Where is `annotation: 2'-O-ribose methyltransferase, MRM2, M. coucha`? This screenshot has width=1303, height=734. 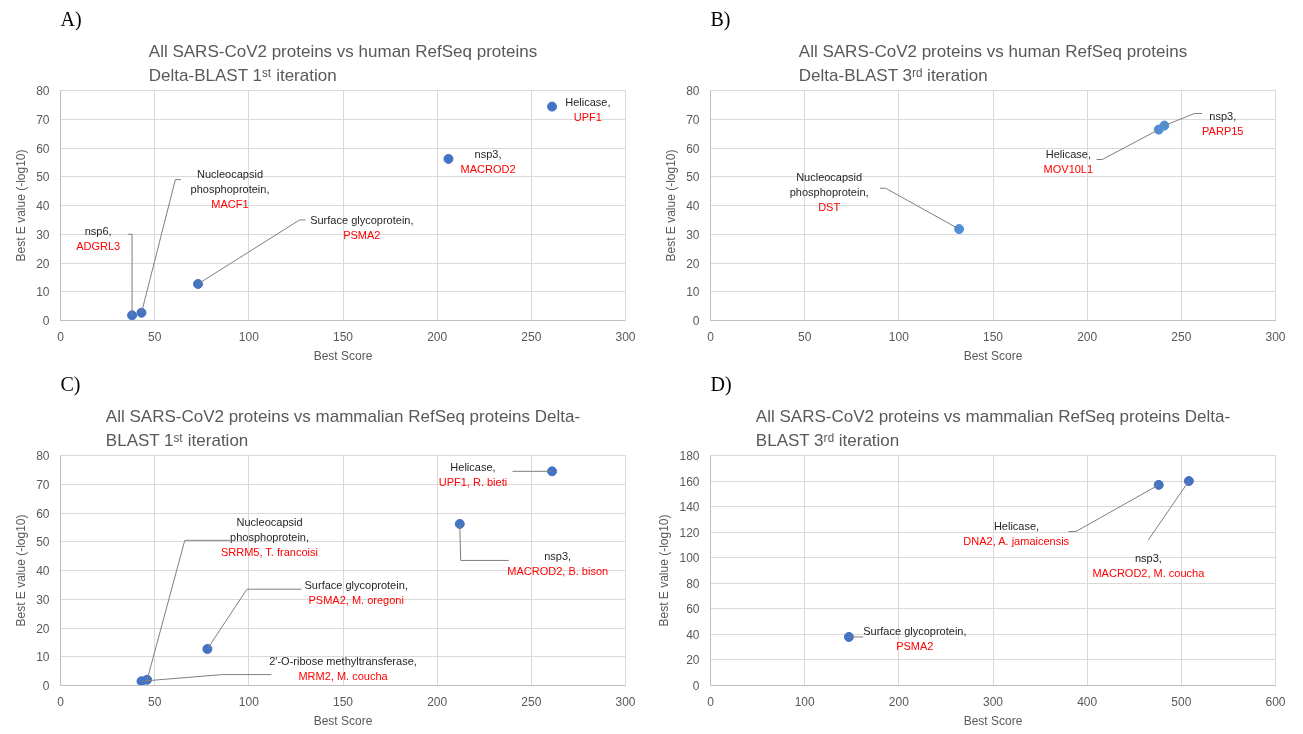
annotation: 2'-O-ribose methyltransferase, MRM2, M. coucha is located at coordinates (343, 669).